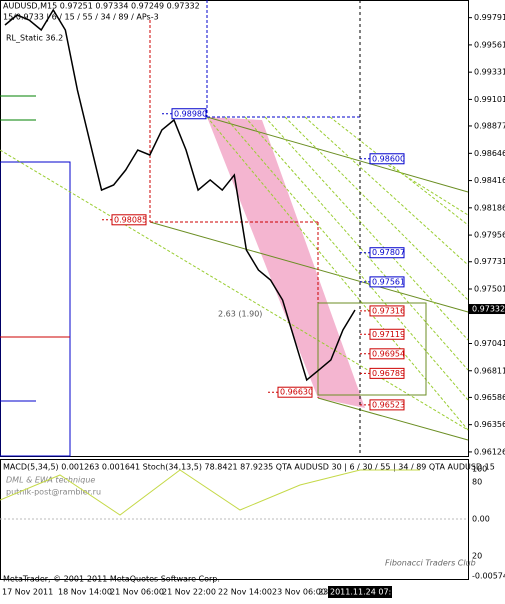 This screenshot has height=604, width=505. I want to click on level-label: 0.97119, so click(388, 334).